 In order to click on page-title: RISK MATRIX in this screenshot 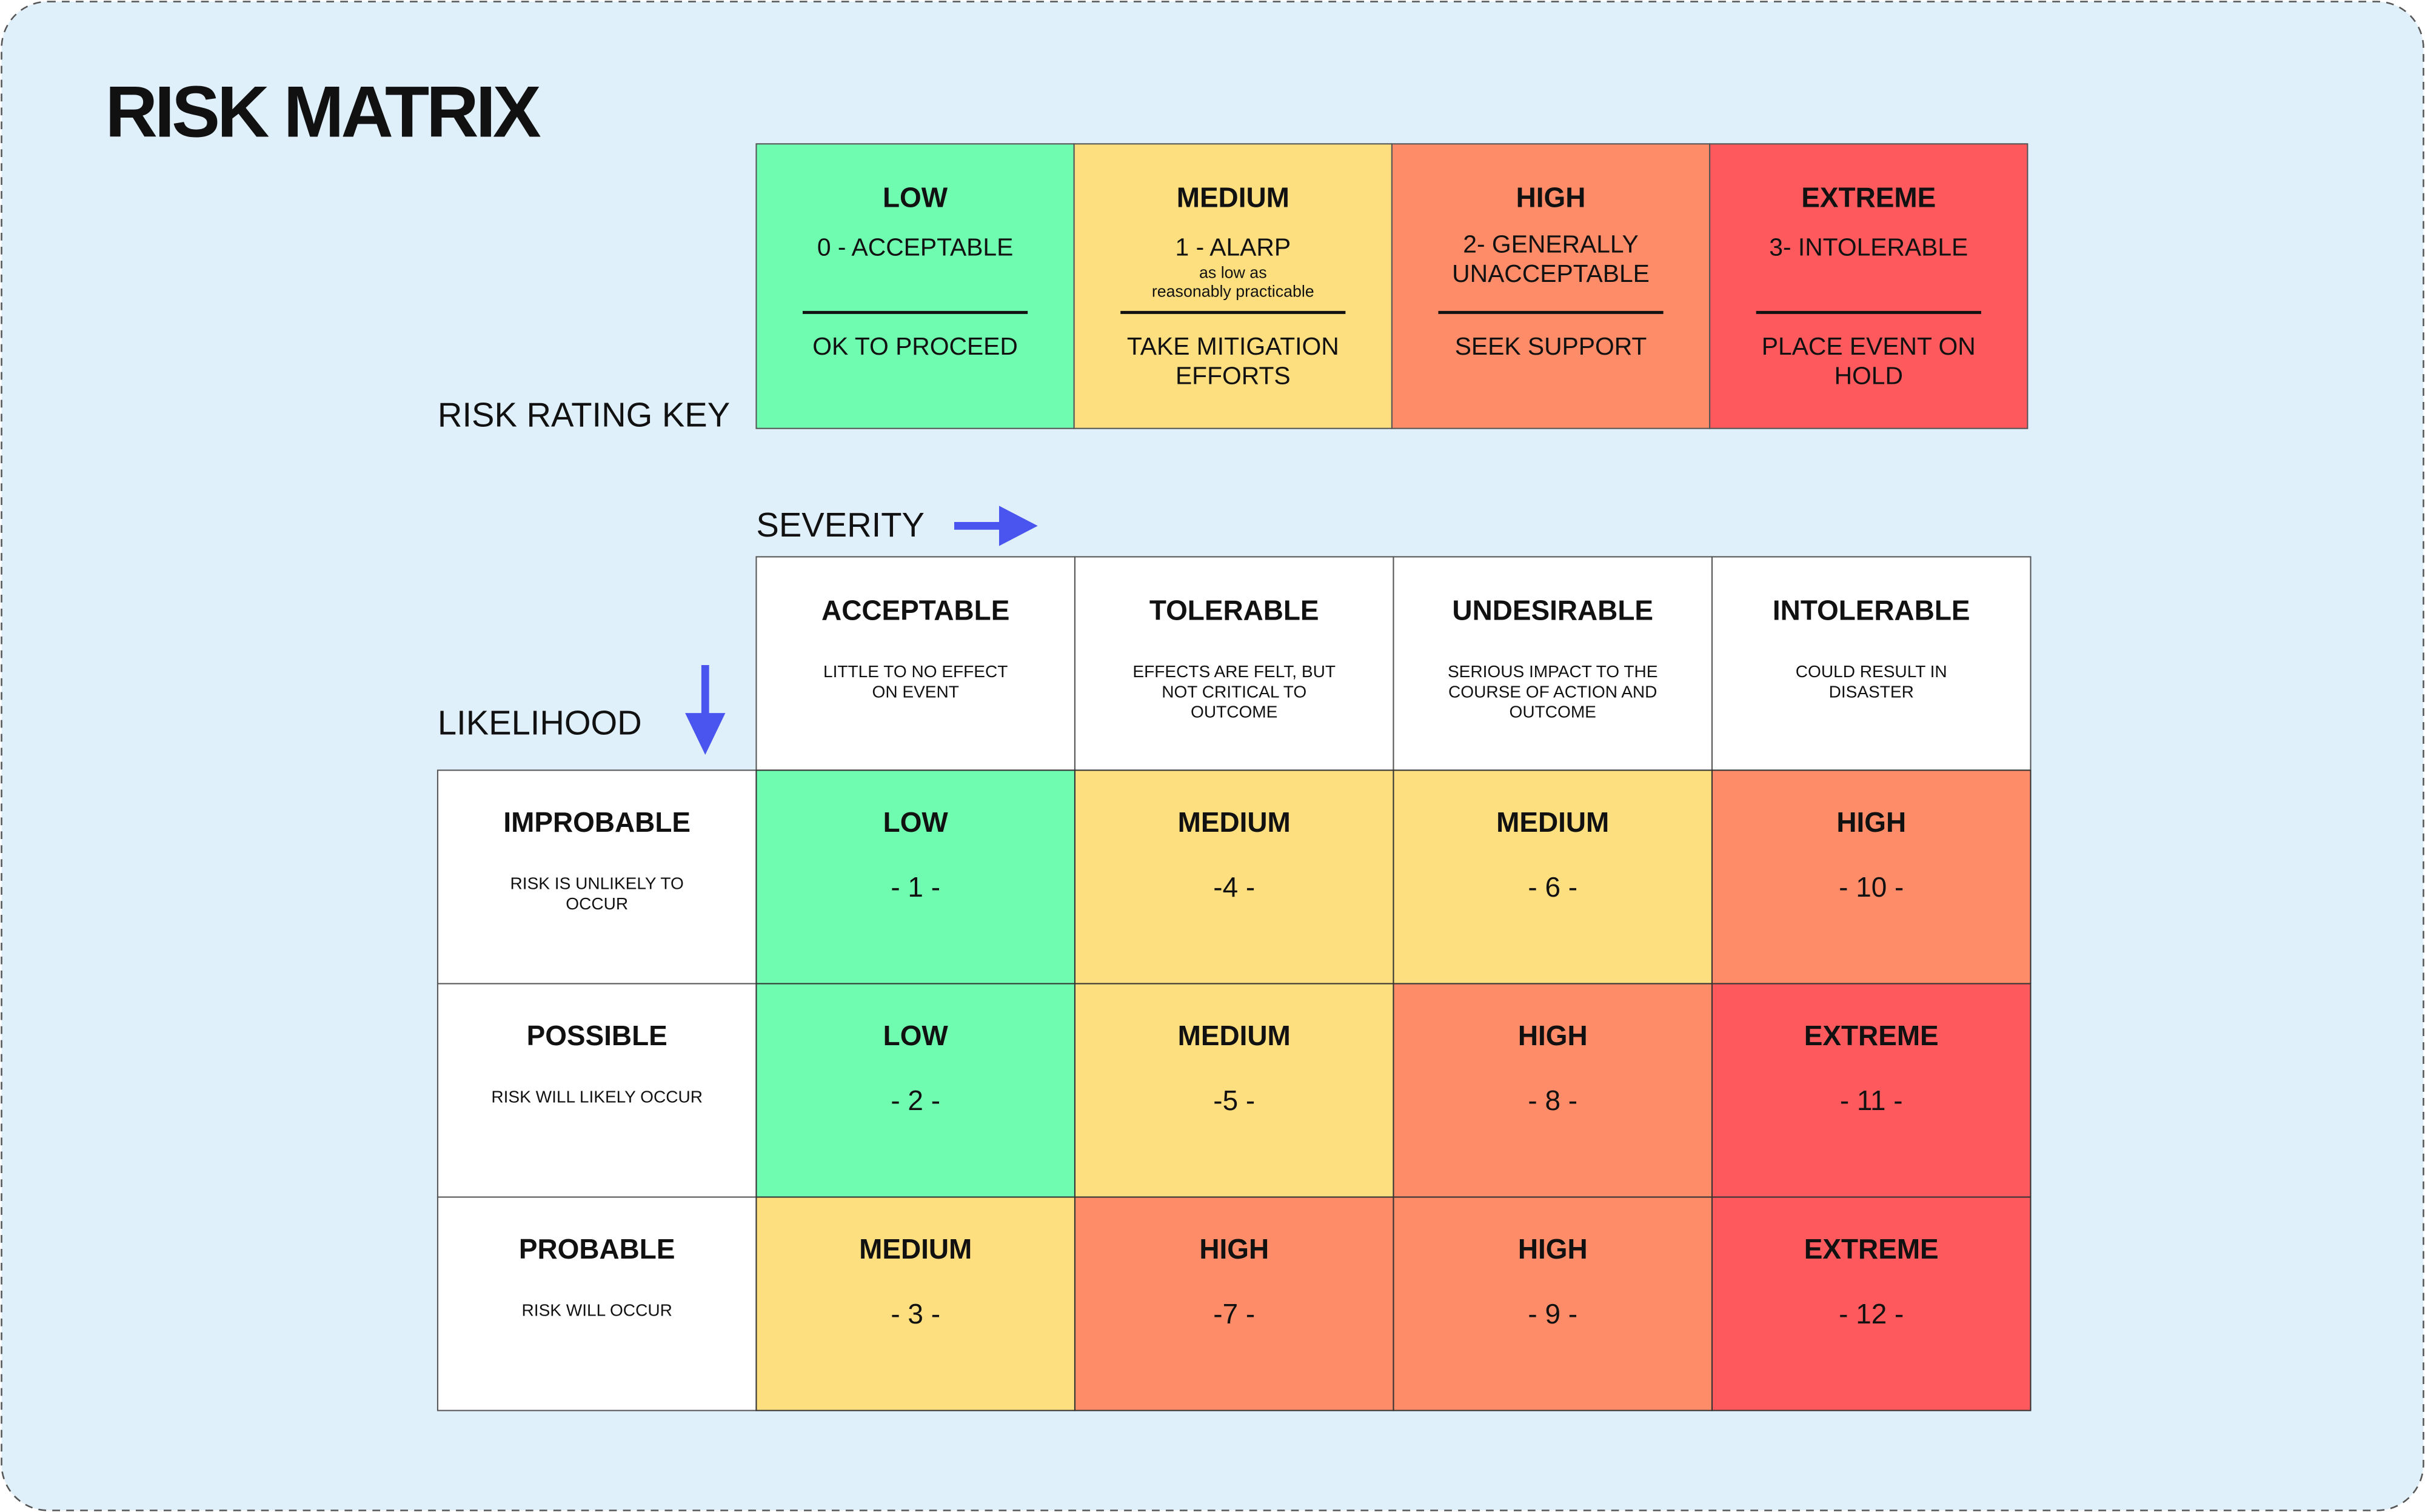, I will do `click(322, 113)`.